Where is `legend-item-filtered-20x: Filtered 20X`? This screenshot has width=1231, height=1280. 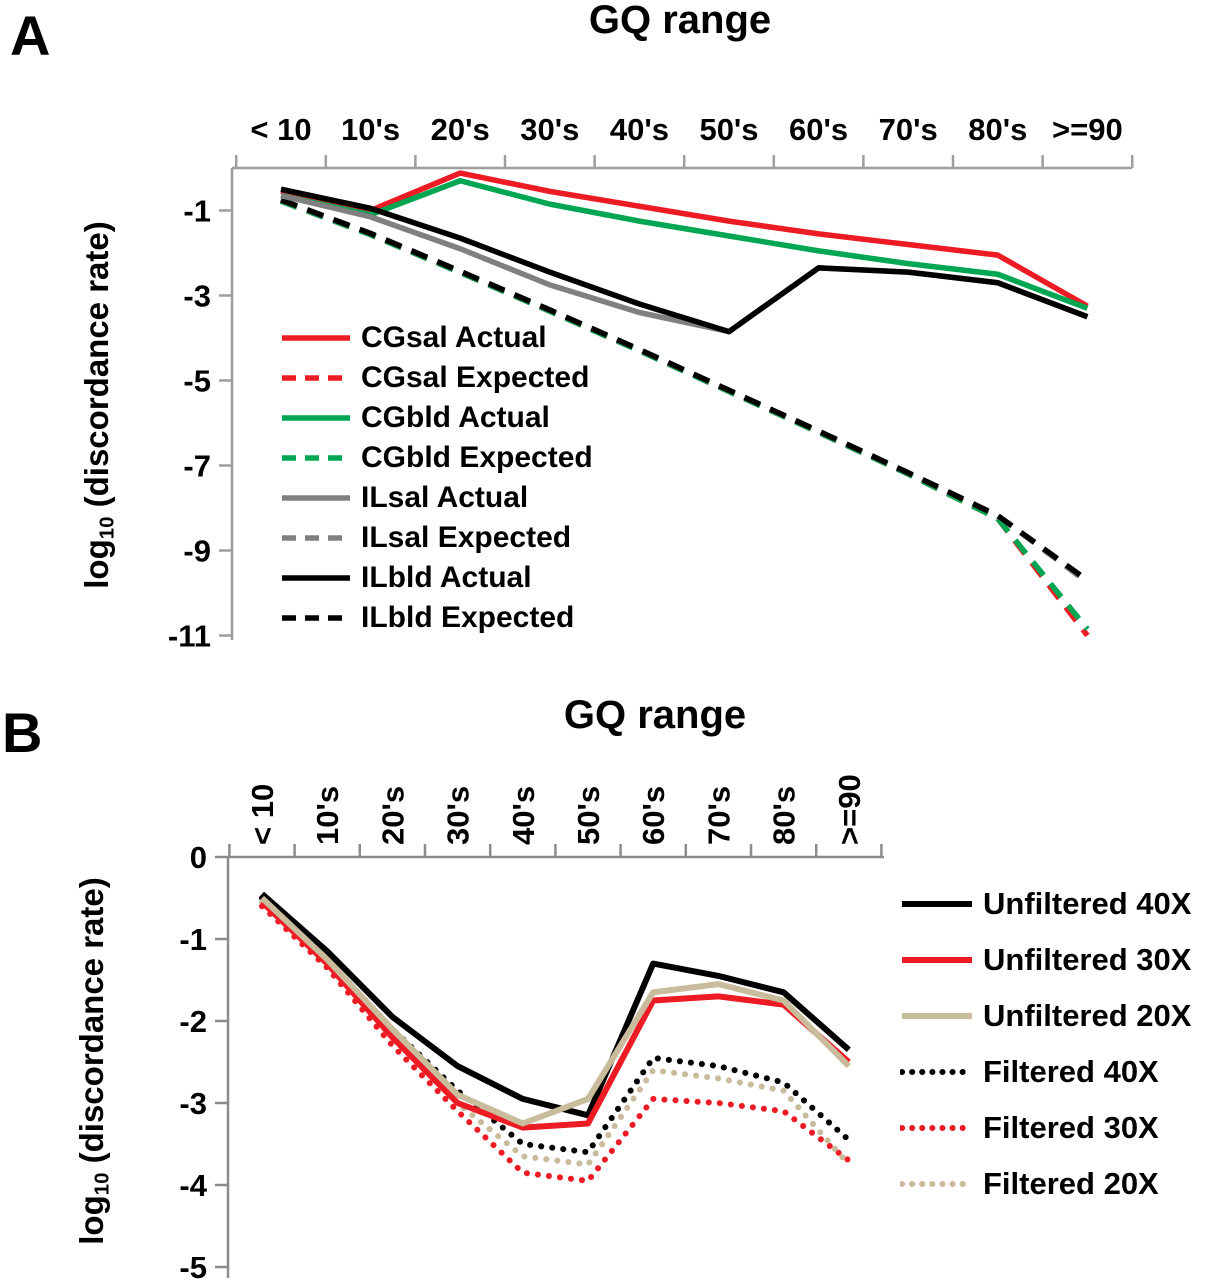 legend-item-filtered-20x: Filtered 20X is located at coordinates (1045, 1184).